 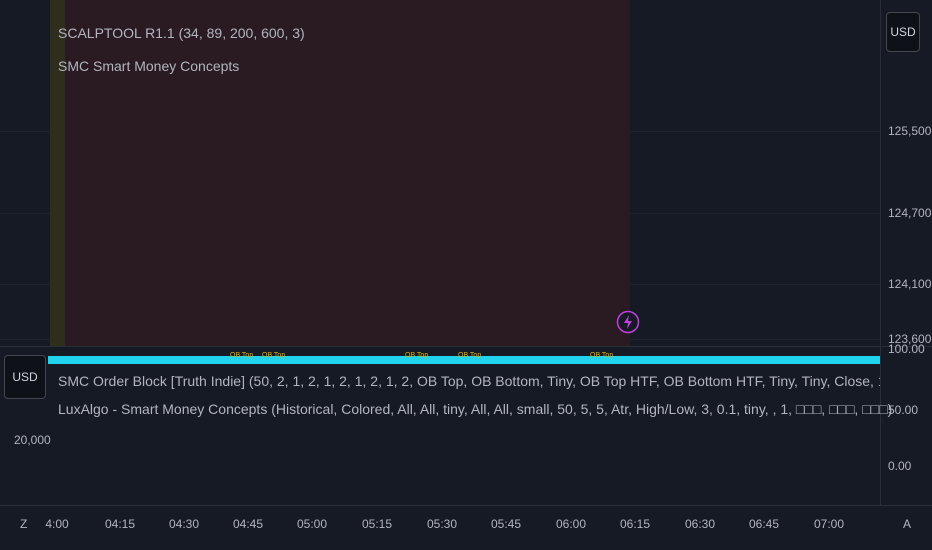 I want to click on time-label: 04:45, so click(x=248, y=524).